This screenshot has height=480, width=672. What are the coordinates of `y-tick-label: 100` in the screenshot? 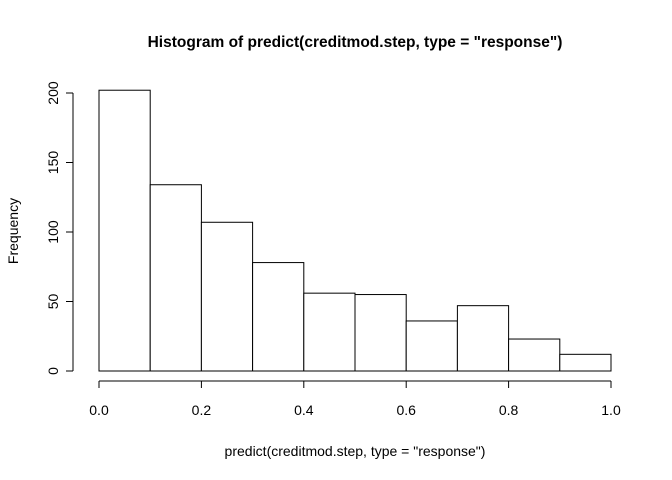 It's located at (53, 232).